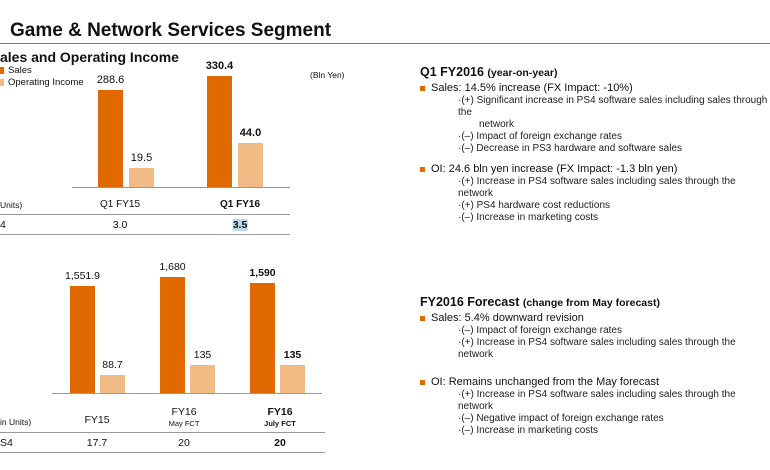 This screenshot has height=470, width=770. Describe the element at coordinates (97, 420) in the screenshot. I see `category-label: FY15` at that location.